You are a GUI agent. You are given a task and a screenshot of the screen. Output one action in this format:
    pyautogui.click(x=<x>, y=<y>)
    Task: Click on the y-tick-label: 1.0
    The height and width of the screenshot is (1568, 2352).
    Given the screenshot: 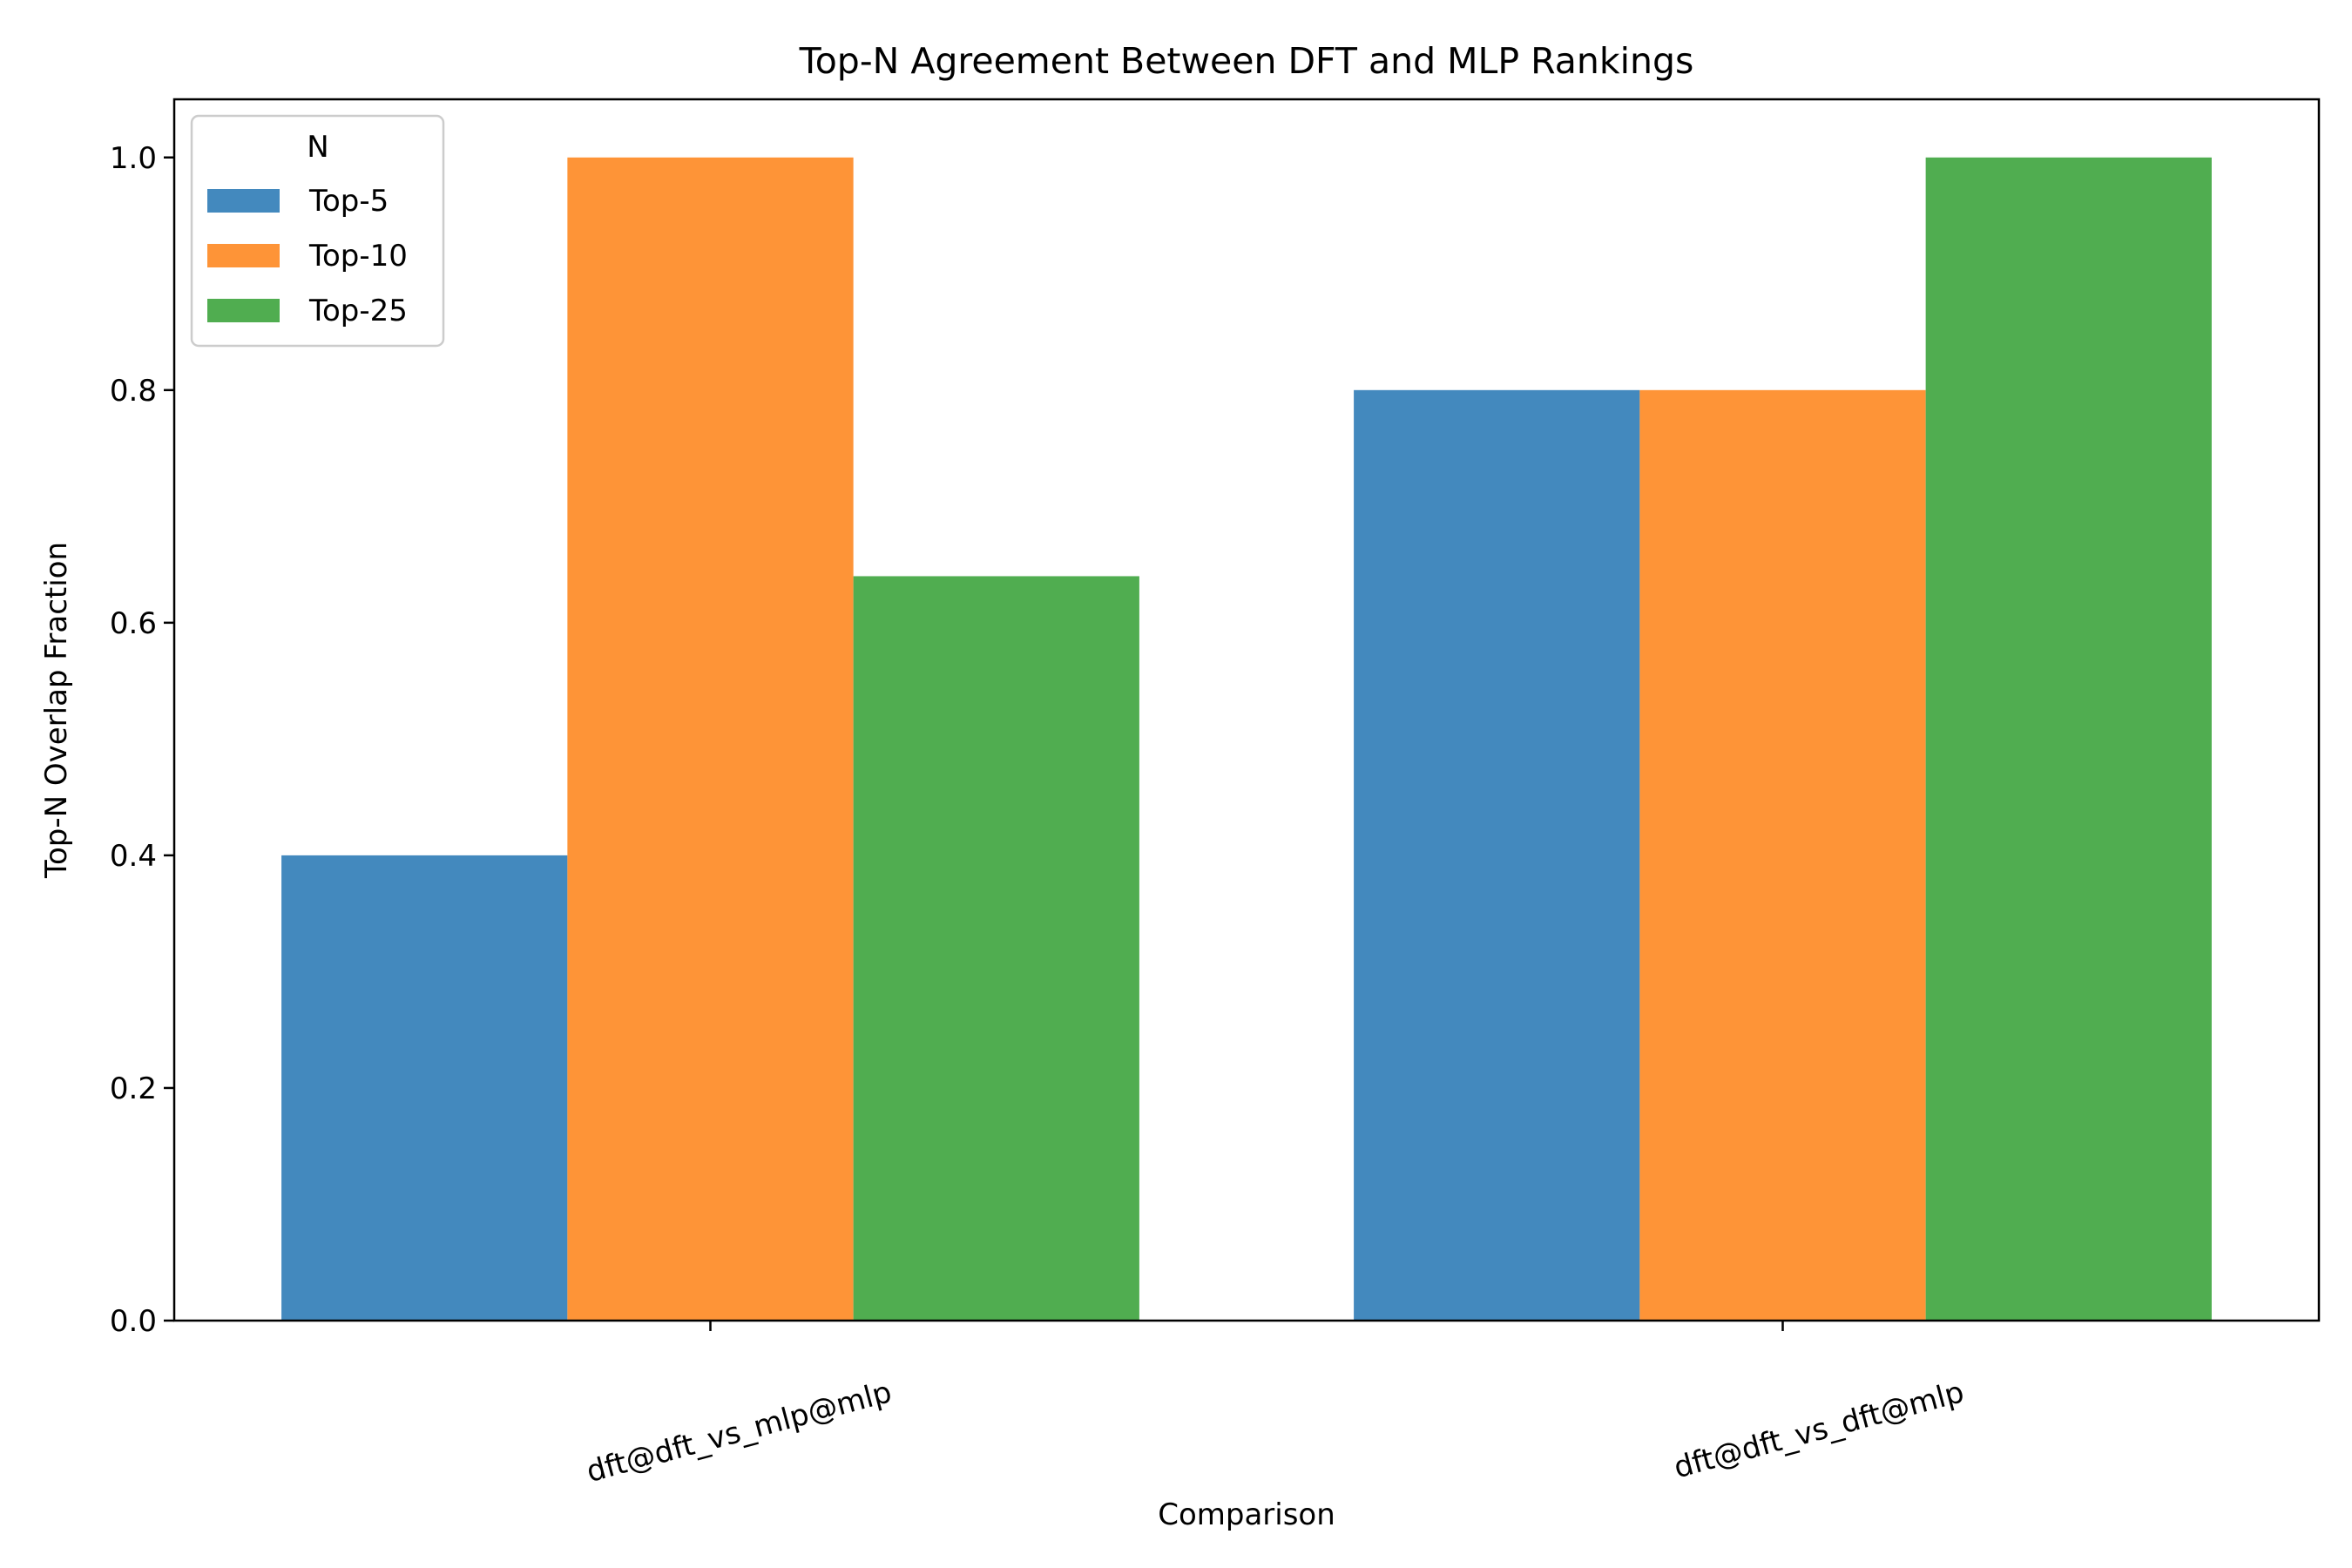 What is the action you would take?
    pyautogui.click(x=134, y=158)
    